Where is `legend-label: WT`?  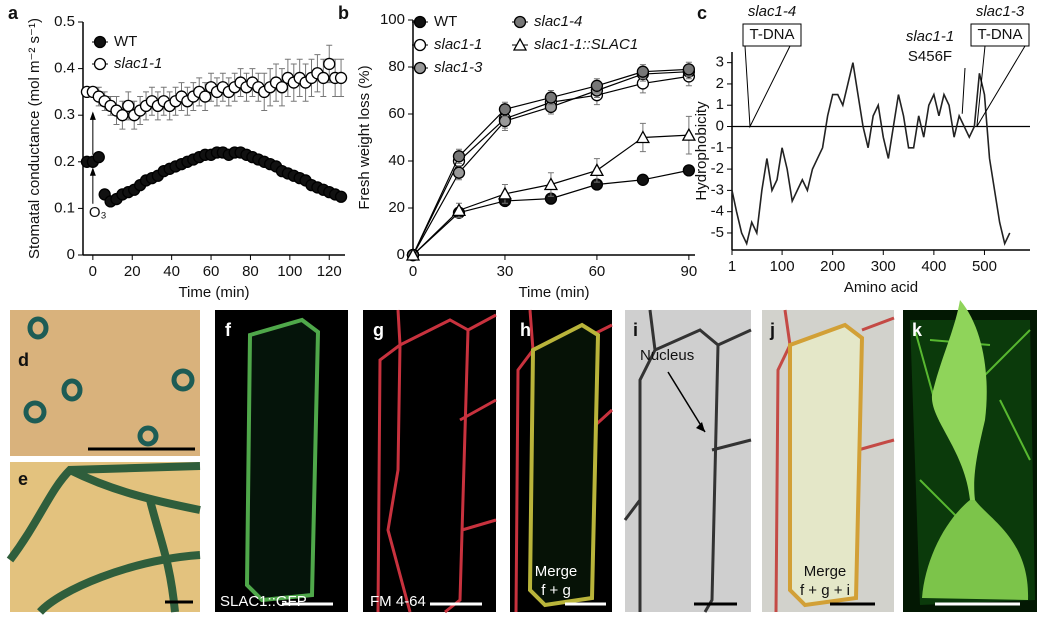 legend-label: WT is located at coordinates (125, 41).